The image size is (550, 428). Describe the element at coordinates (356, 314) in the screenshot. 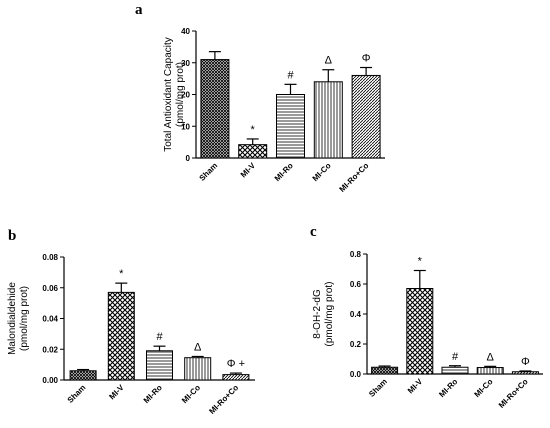

I see `y-tick-label: 0.4` at that location.